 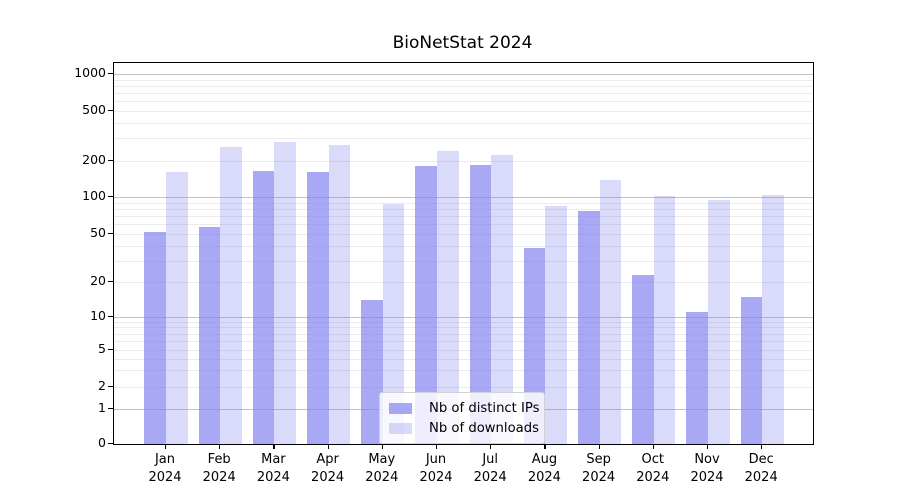 I want to click on legend-item-distinct-ips: Nb of distinct IPs, so click(x=463, y=408).